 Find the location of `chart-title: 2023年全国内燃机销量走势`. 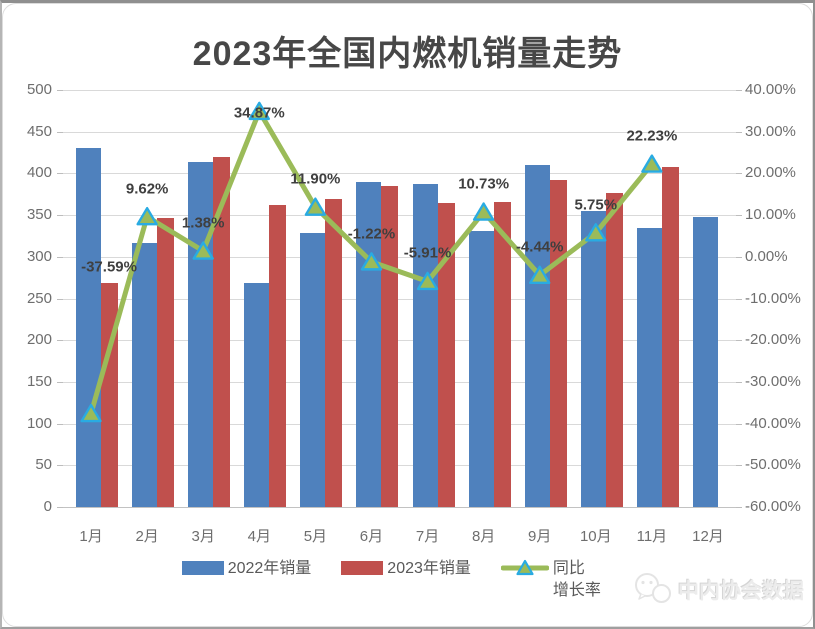

chart-title: 2023年全国内燃机销量走势 is located at coordinates (407, 54).